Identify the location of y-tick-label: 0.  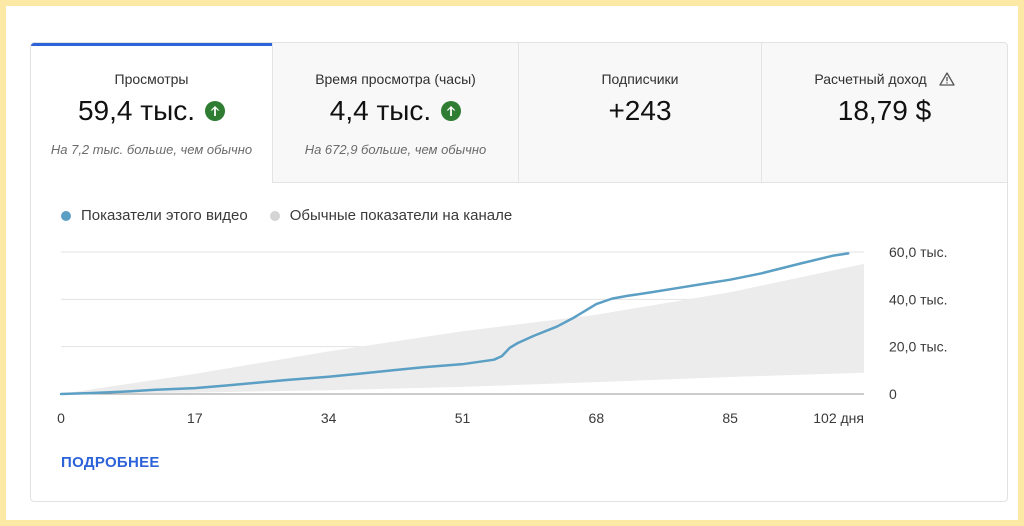
(893, 394).